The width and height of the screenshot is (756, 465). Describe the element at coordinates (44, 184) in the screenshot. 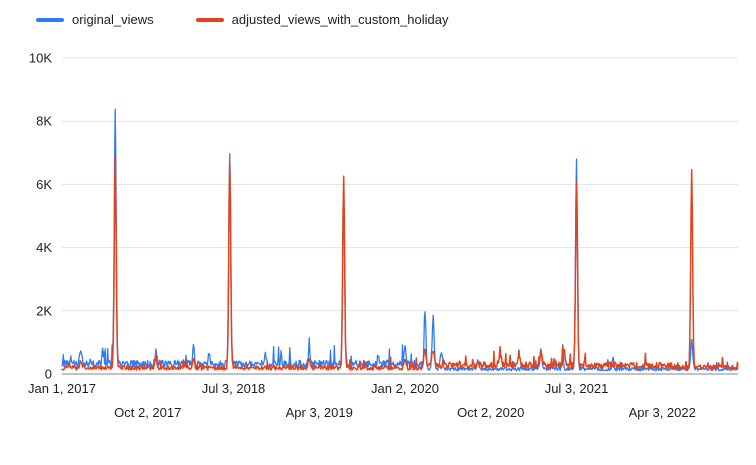

I see `y-axis-label: 6K` at that location.